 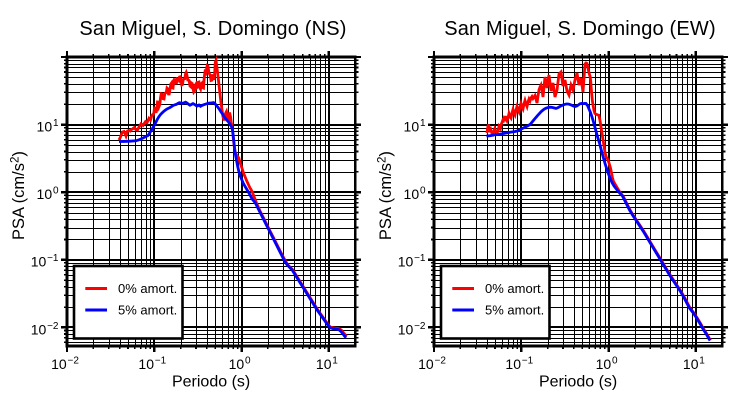 What do you see at coordinates (212, 29) in the screenshot?
I see `svg-text: San Miguel, S. Domingo (NS)` at bounding box center [212, 29].